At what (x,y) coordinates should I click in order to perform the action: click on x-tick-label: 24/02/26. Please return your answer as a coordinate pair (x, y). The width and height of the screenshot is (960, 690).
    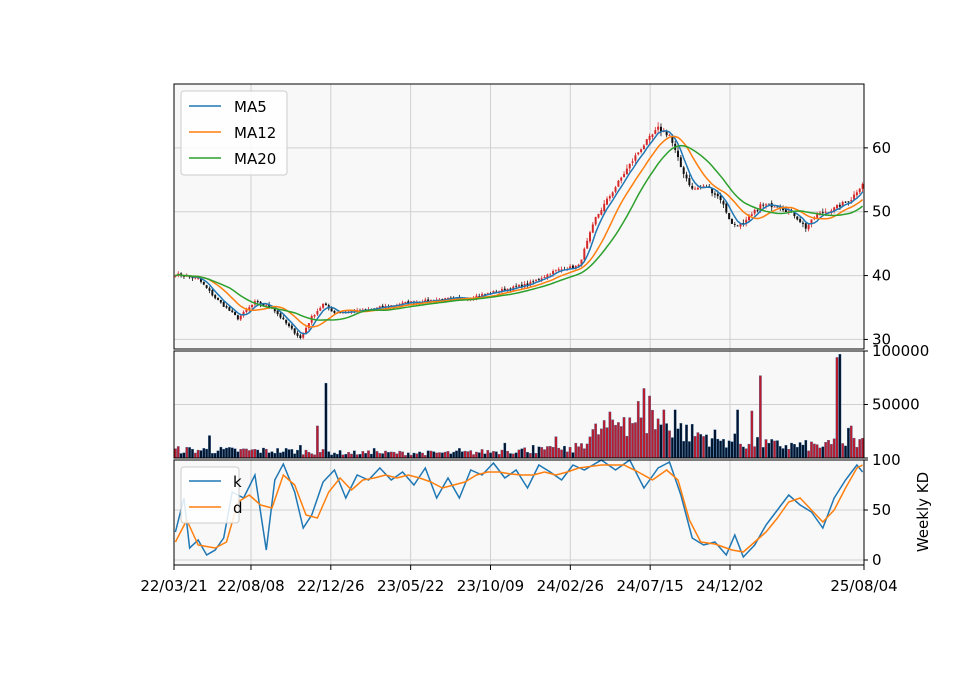
    Looking at the image, I should click on (570, 586).